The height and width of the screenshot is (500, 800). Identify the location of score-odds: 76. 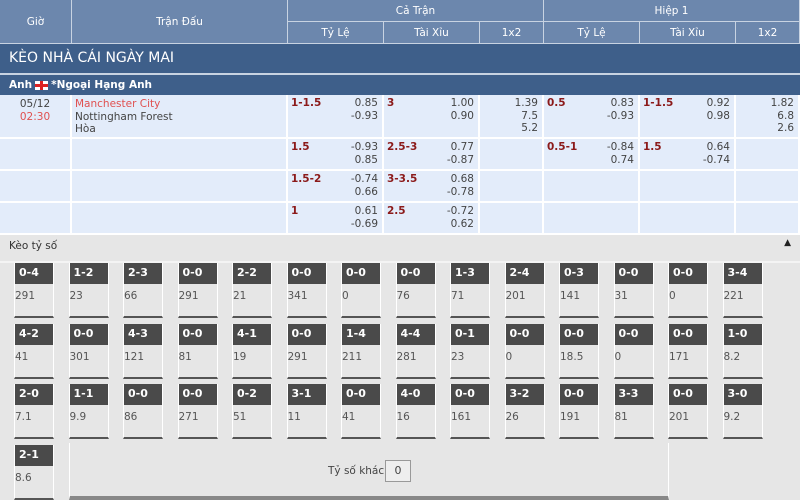
(403, 296).